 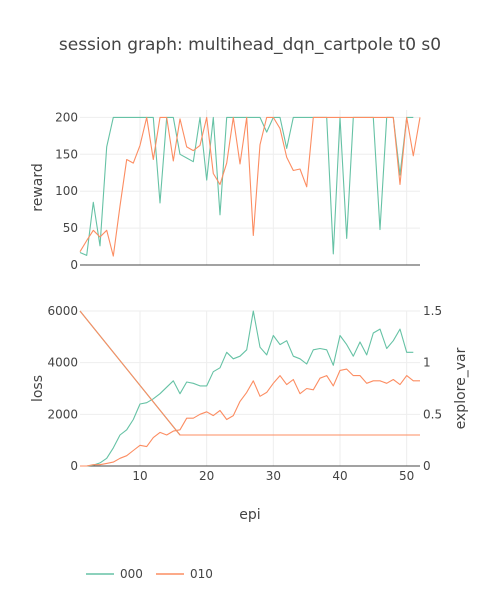 What do you see at coordinates (66, 191) in the screenshot?
I see `reward-y-tick-label: 100` at bounding box center [66, 191].